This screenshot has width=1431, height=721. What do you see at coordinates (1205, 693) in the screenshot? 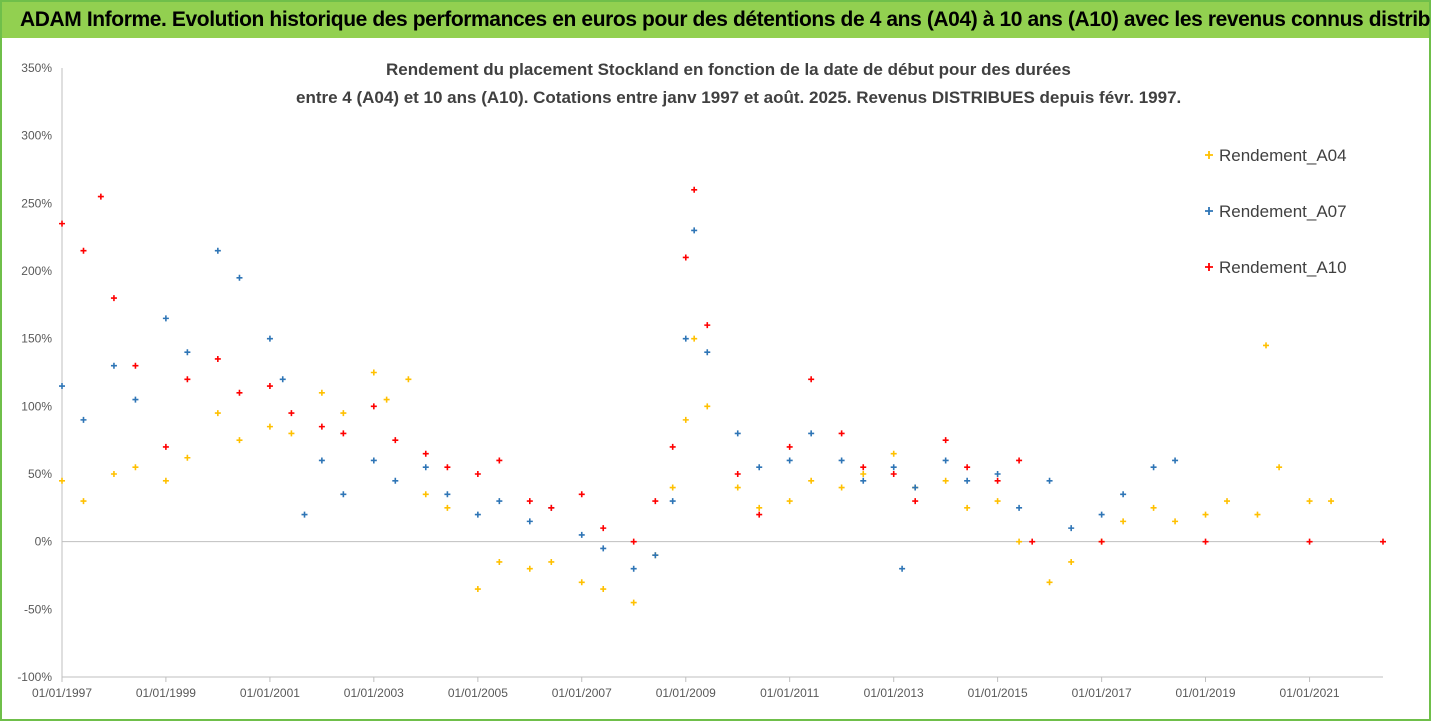
I see `x-tick-label: 01/01/2019` at bounding box center [1205, 693].